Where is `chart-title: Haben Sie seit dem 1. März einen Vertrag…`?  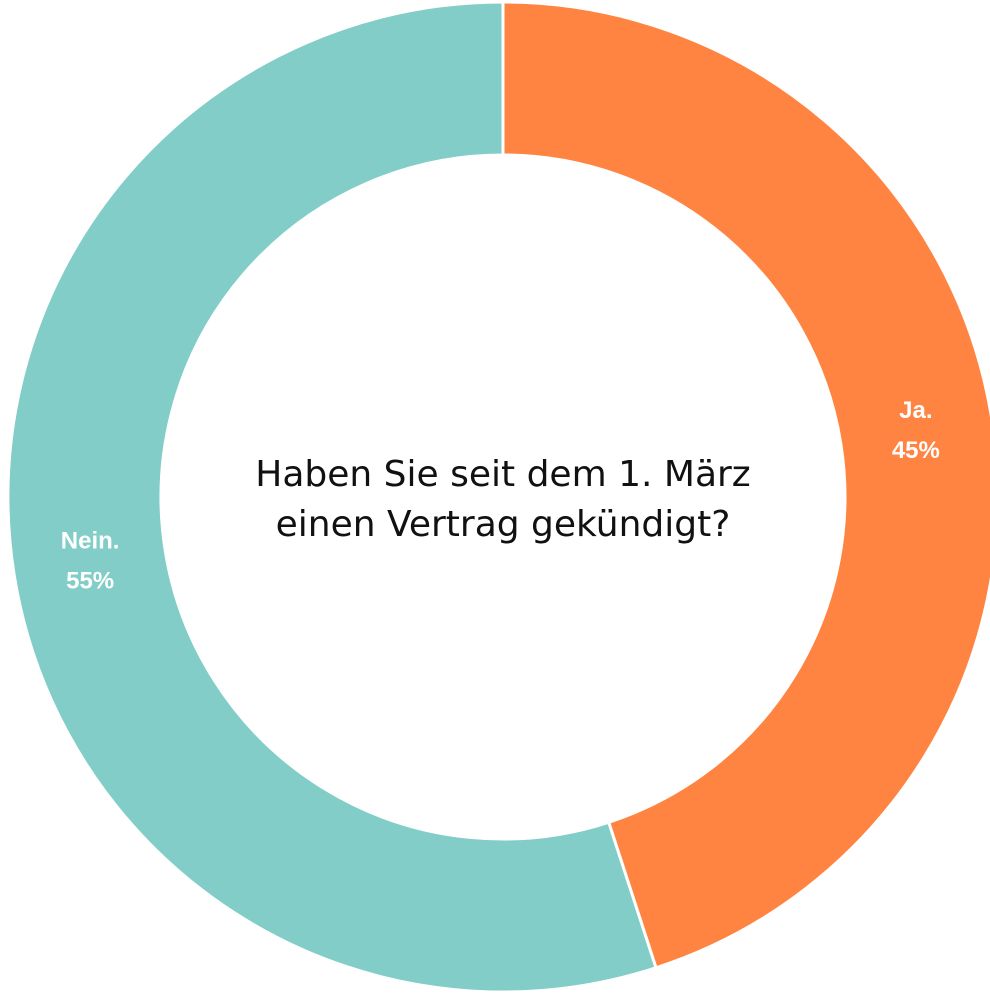 chart-title: Haben Sie seit dem 1. März einen Vertrag… is located at coordinates (503, 499).